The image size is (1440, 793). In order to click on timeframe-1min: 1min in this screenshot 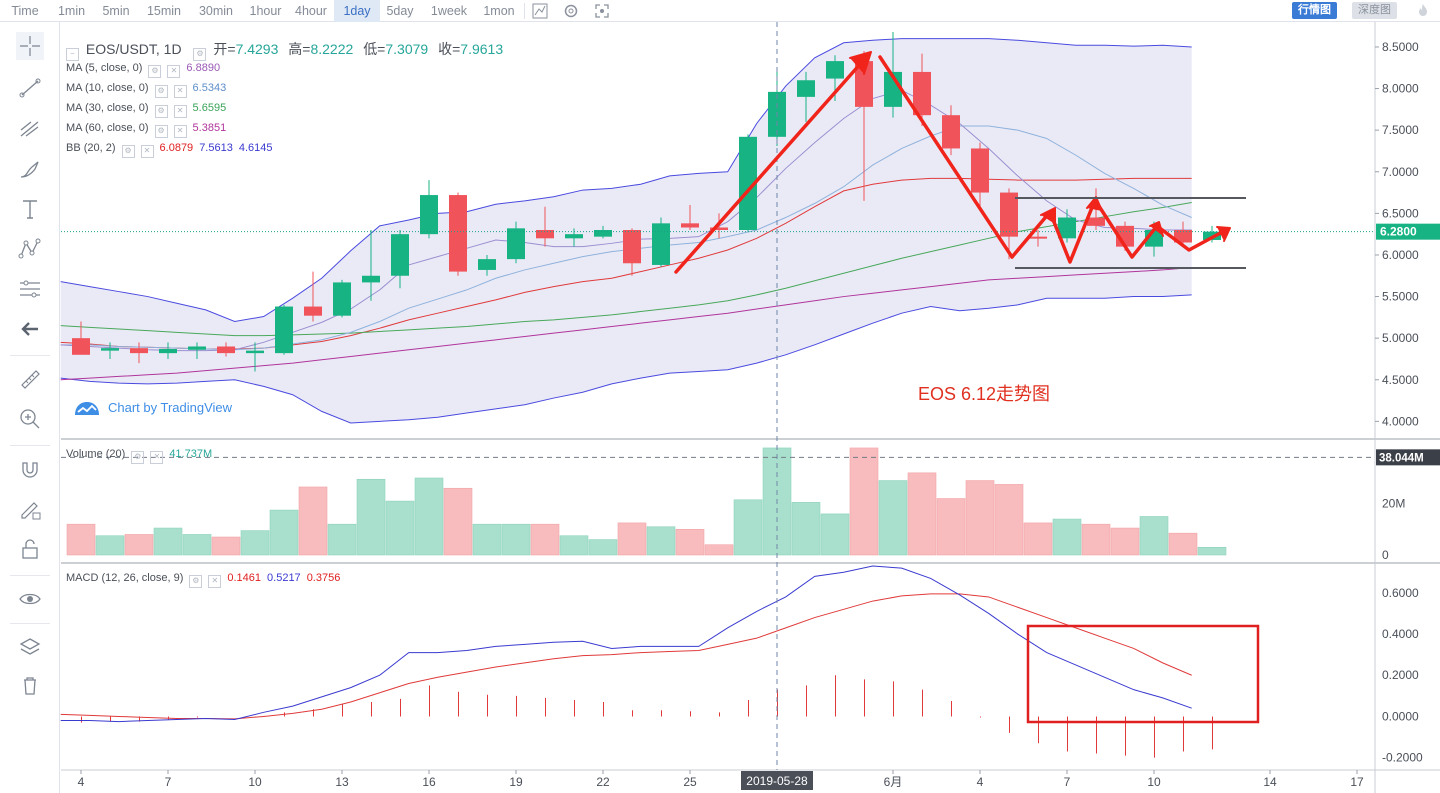, I will do `click(71, 11)`.